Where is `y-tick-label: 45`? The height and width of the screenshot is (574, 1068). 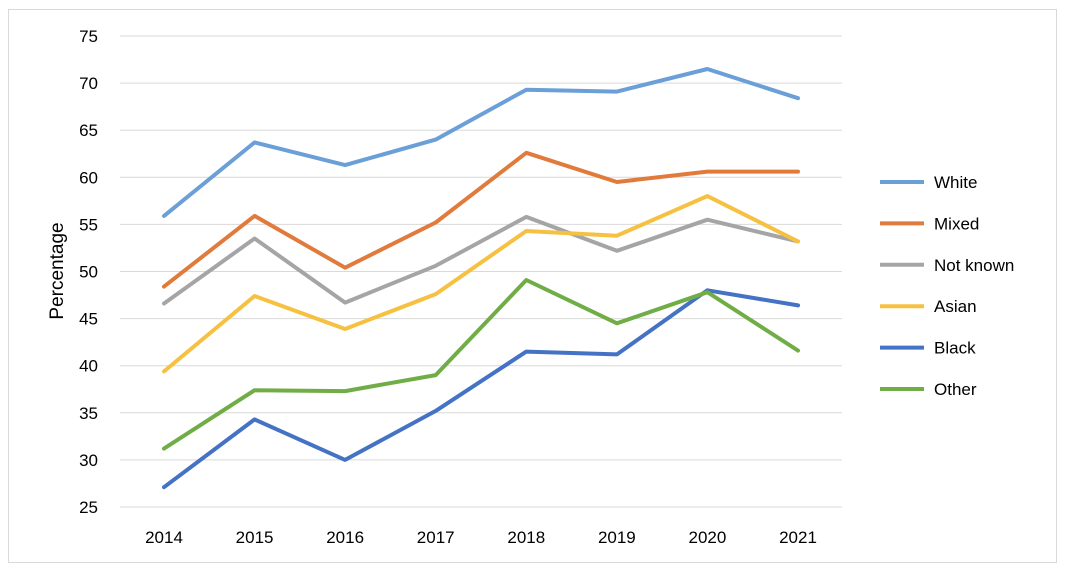 y-tick-label: 45 is located at coordinates (88, 319).